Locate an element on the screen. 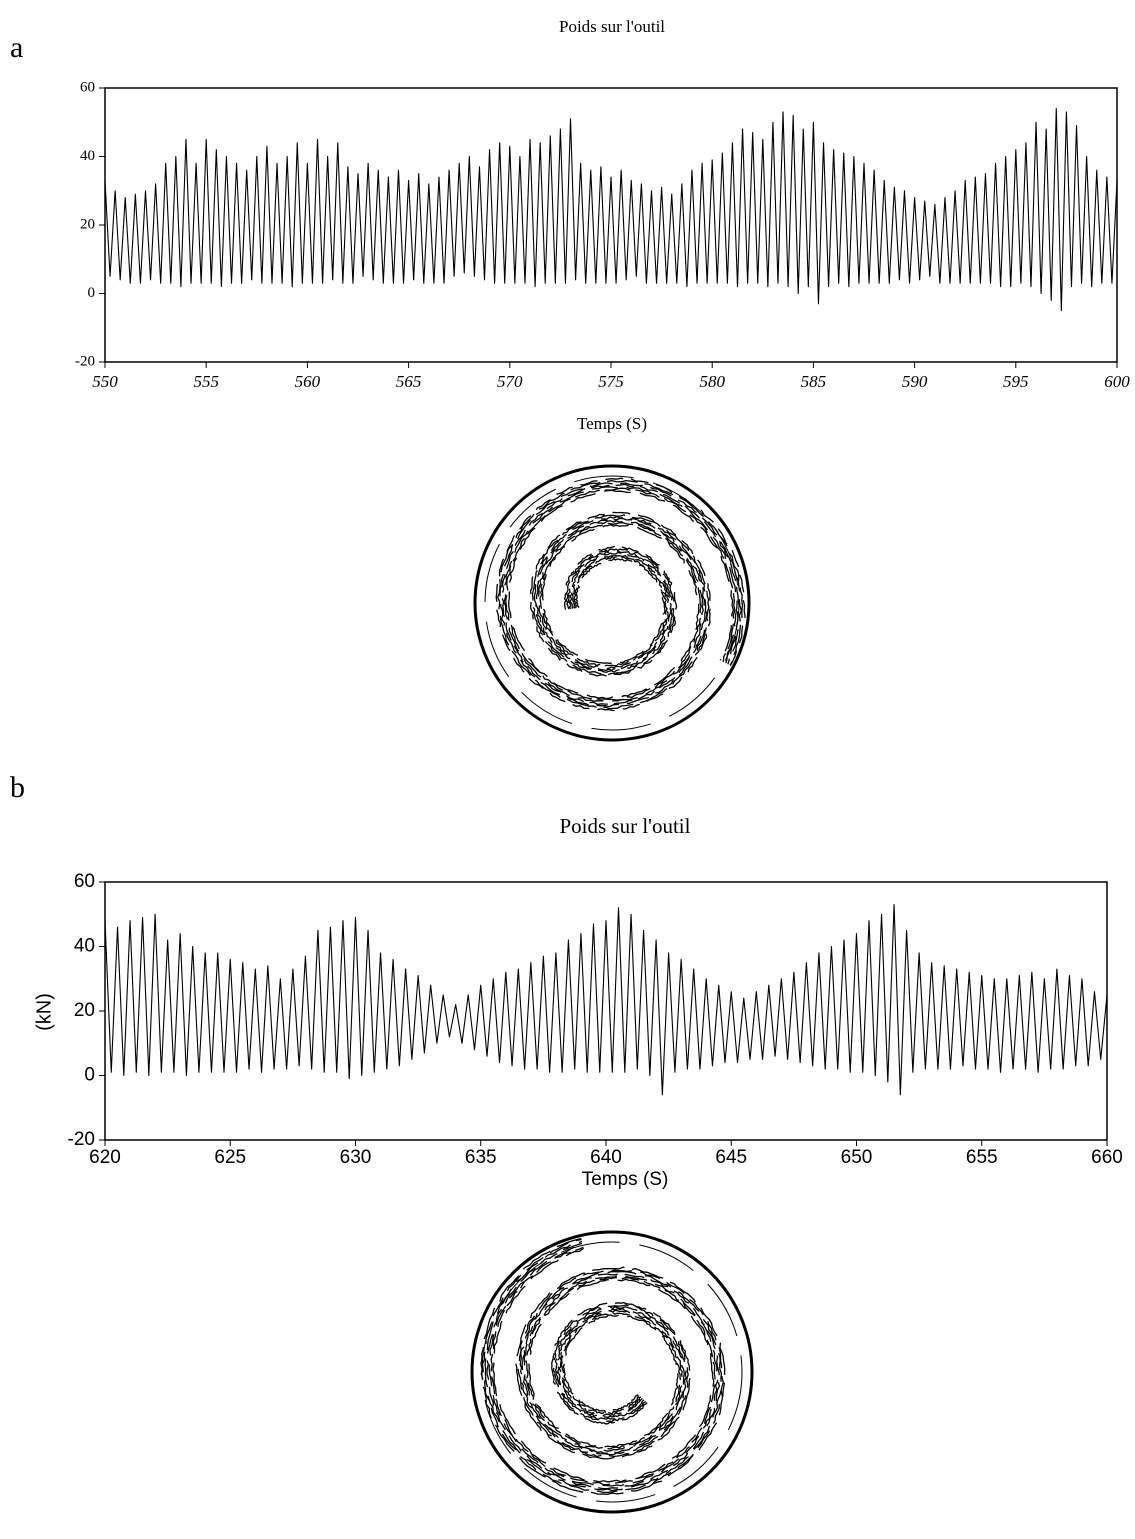  x-tick-label: 620 is located at coordinates (105, 1157).